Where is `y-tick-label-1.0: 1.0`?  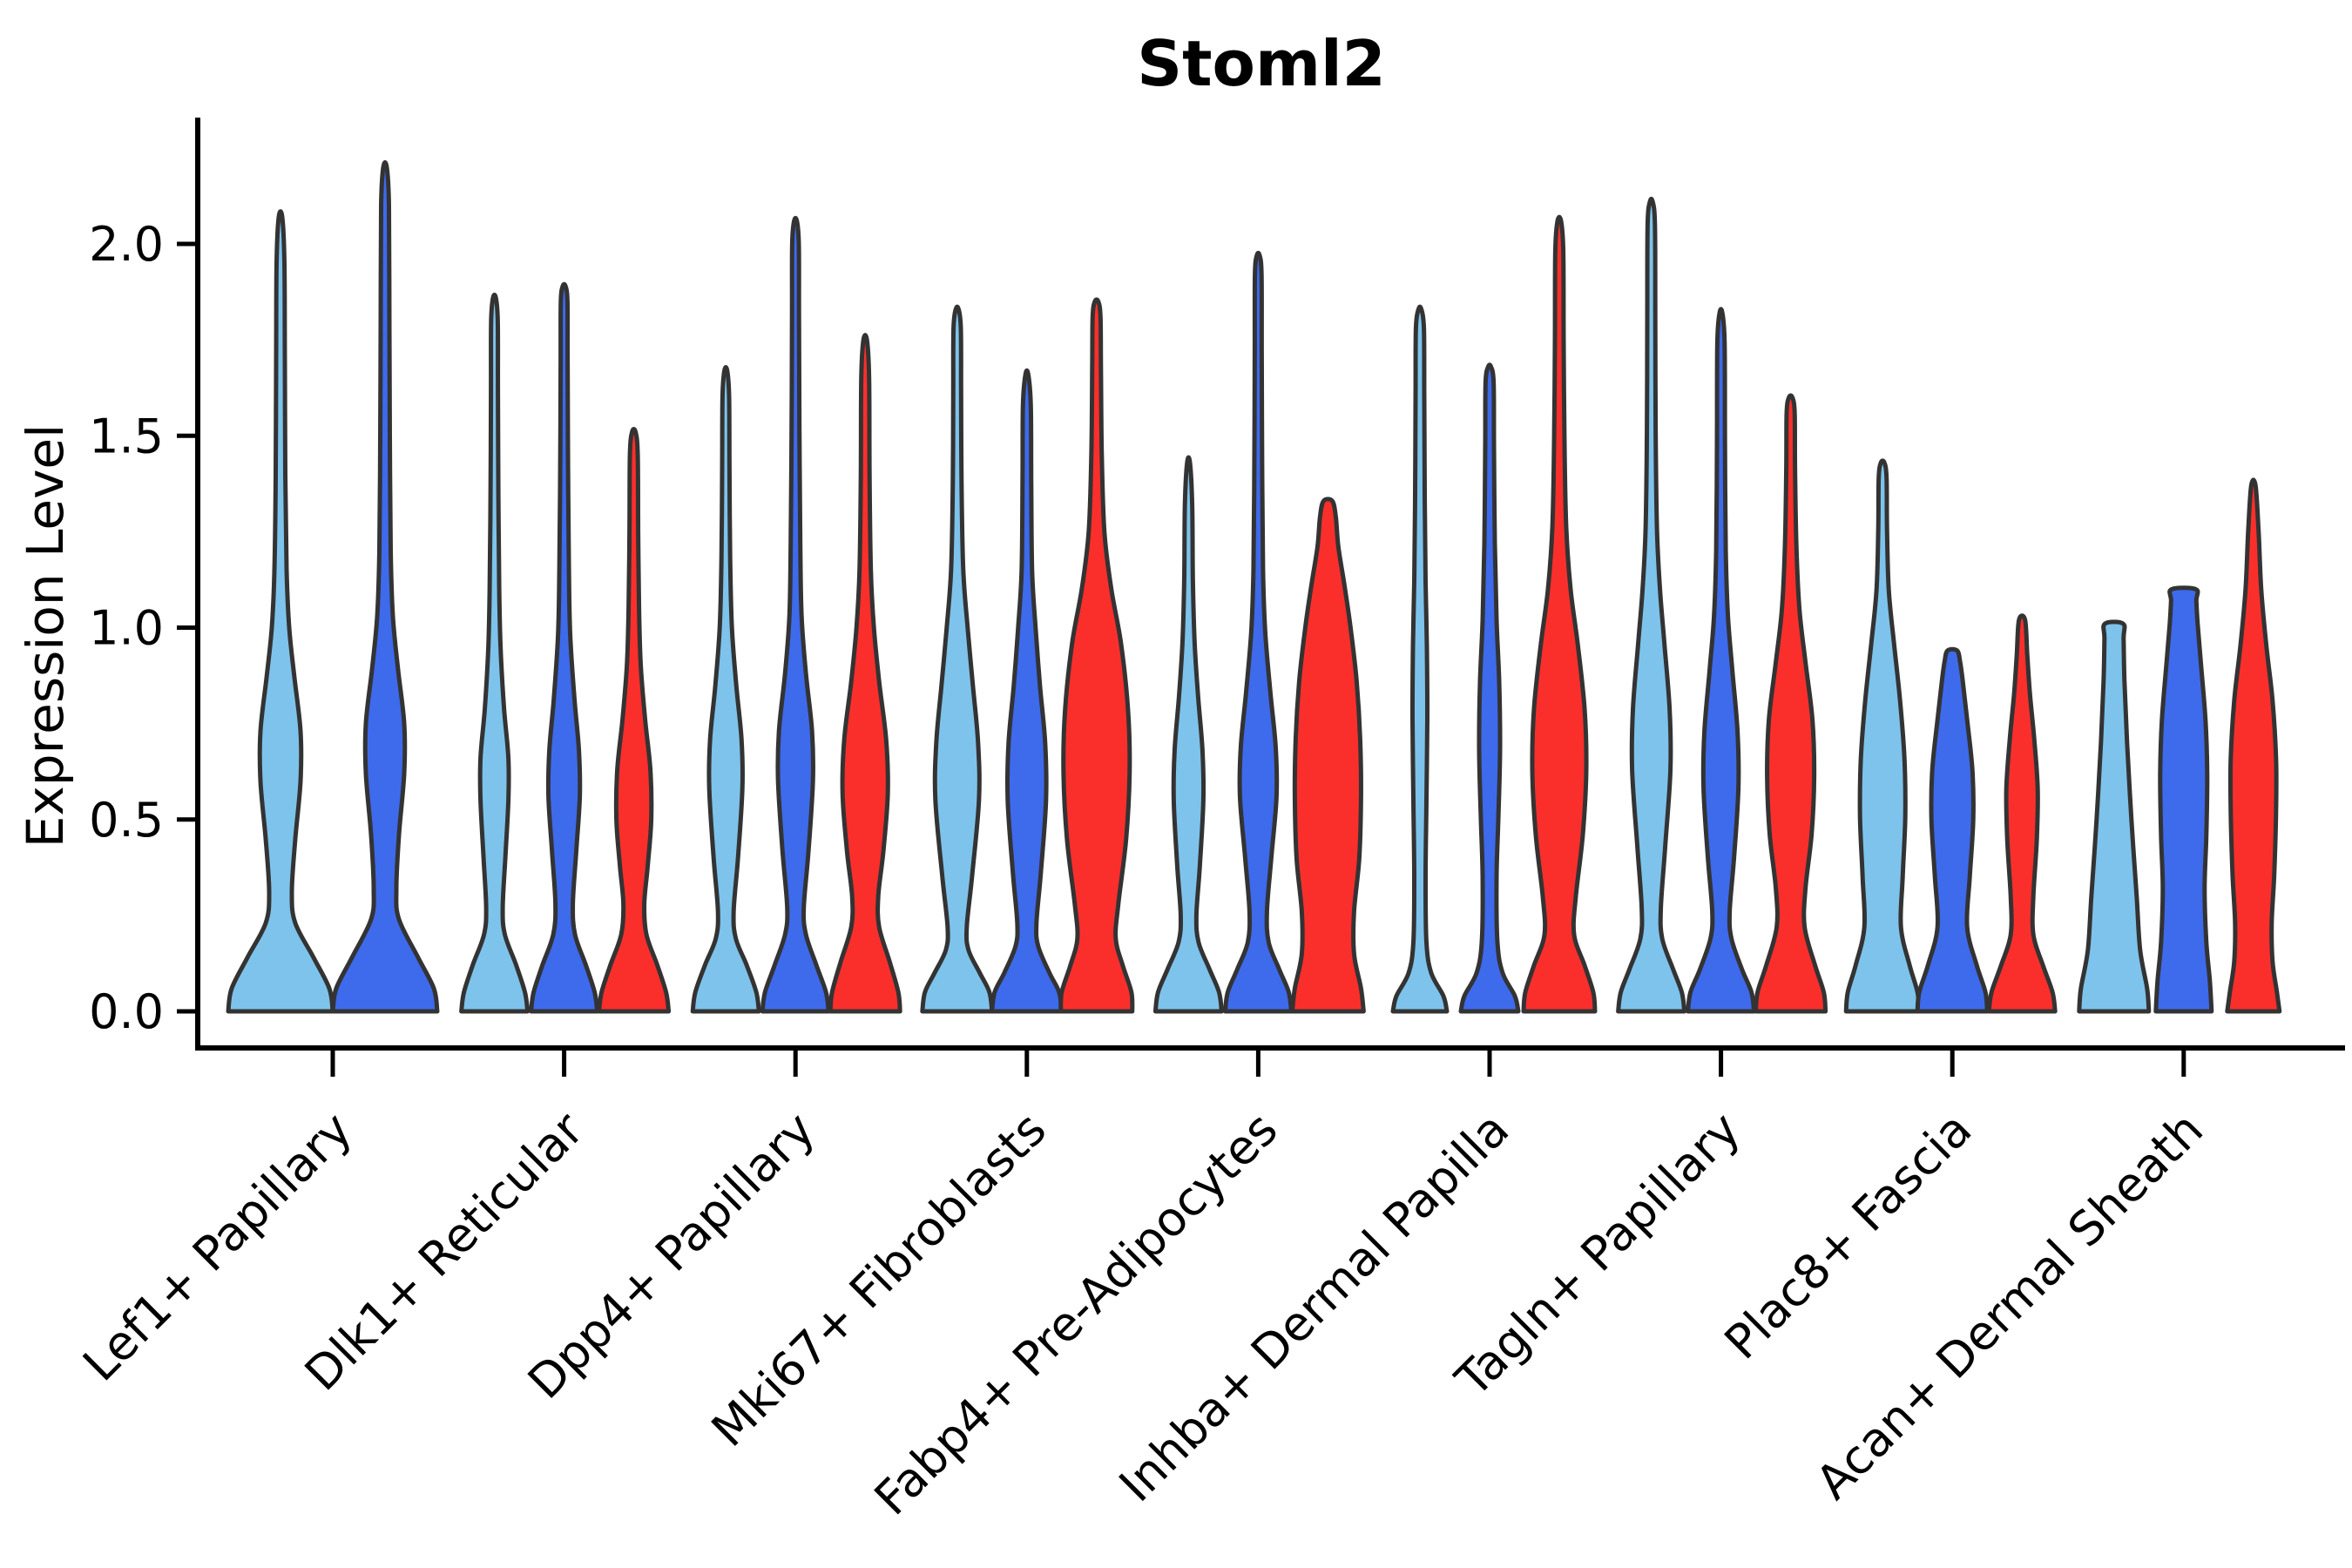
y-tick-label-1.0: 1.0 is located at coordinates (126, 628).